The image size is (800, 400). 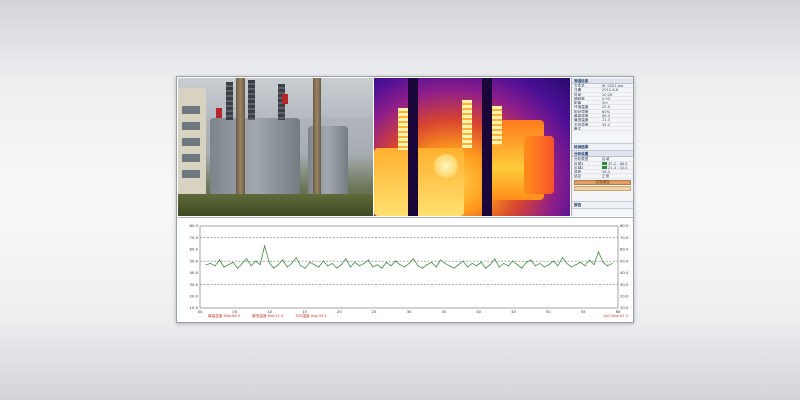 I want to click on measure-value: 35.2, so click(x=606, y=124).